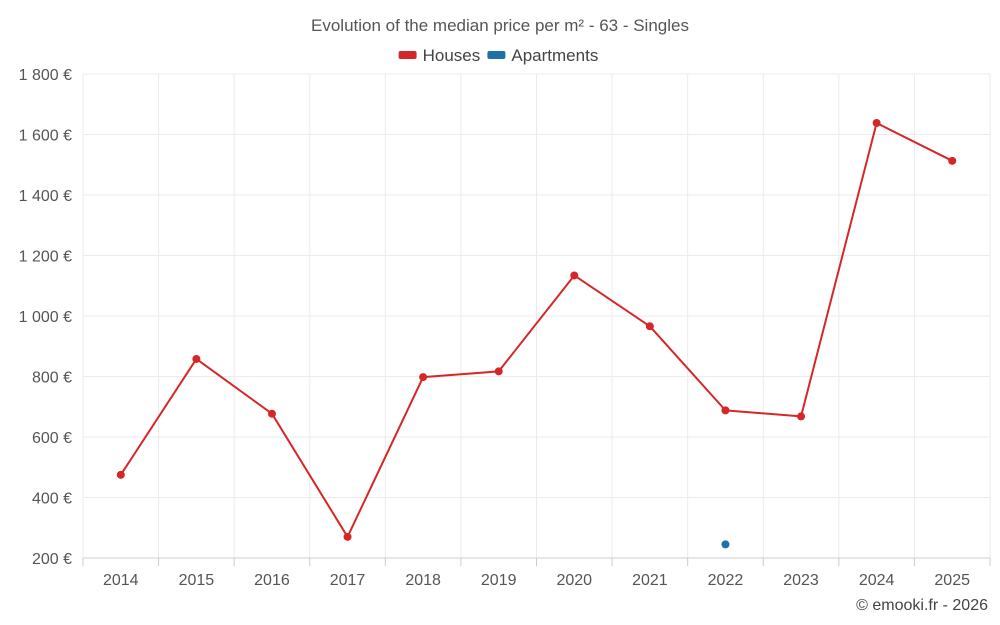 The image size is (1000, 625). I want to click on y-tick-label: 1 600 €, so click(45, 136).